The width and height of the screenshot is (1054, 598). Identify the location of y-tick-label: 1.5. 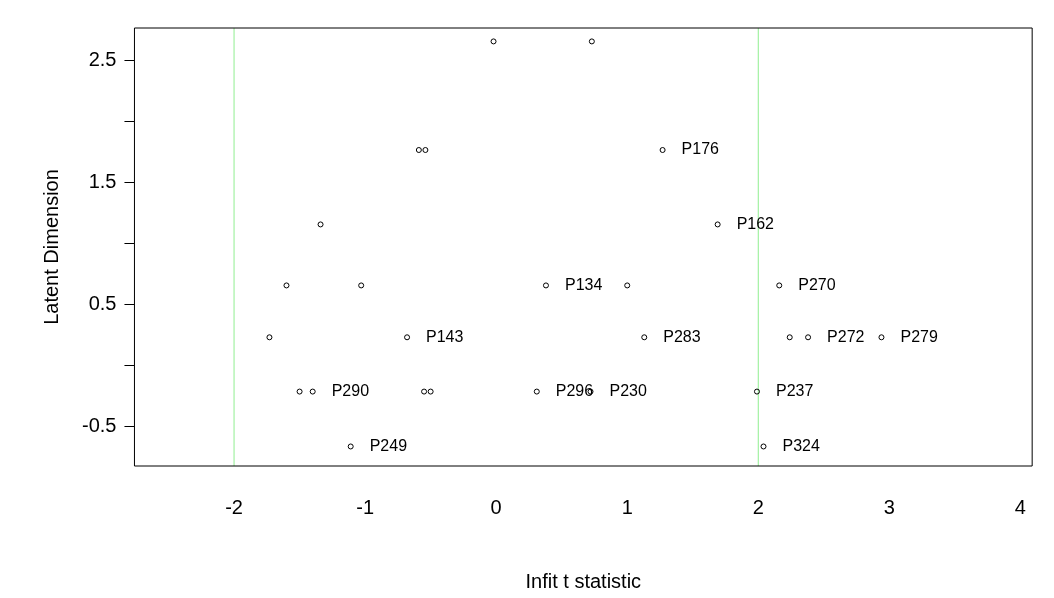
(102, 181).